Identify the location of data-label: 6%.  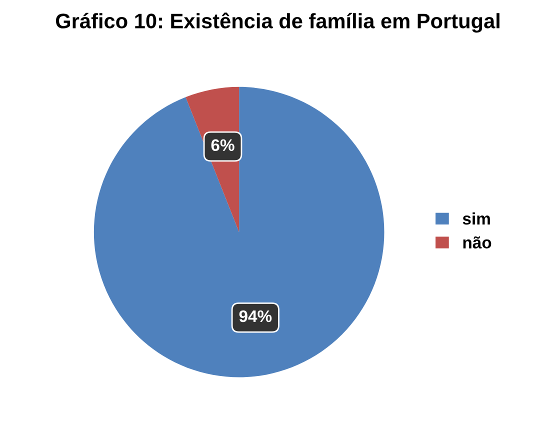
(222, 145).